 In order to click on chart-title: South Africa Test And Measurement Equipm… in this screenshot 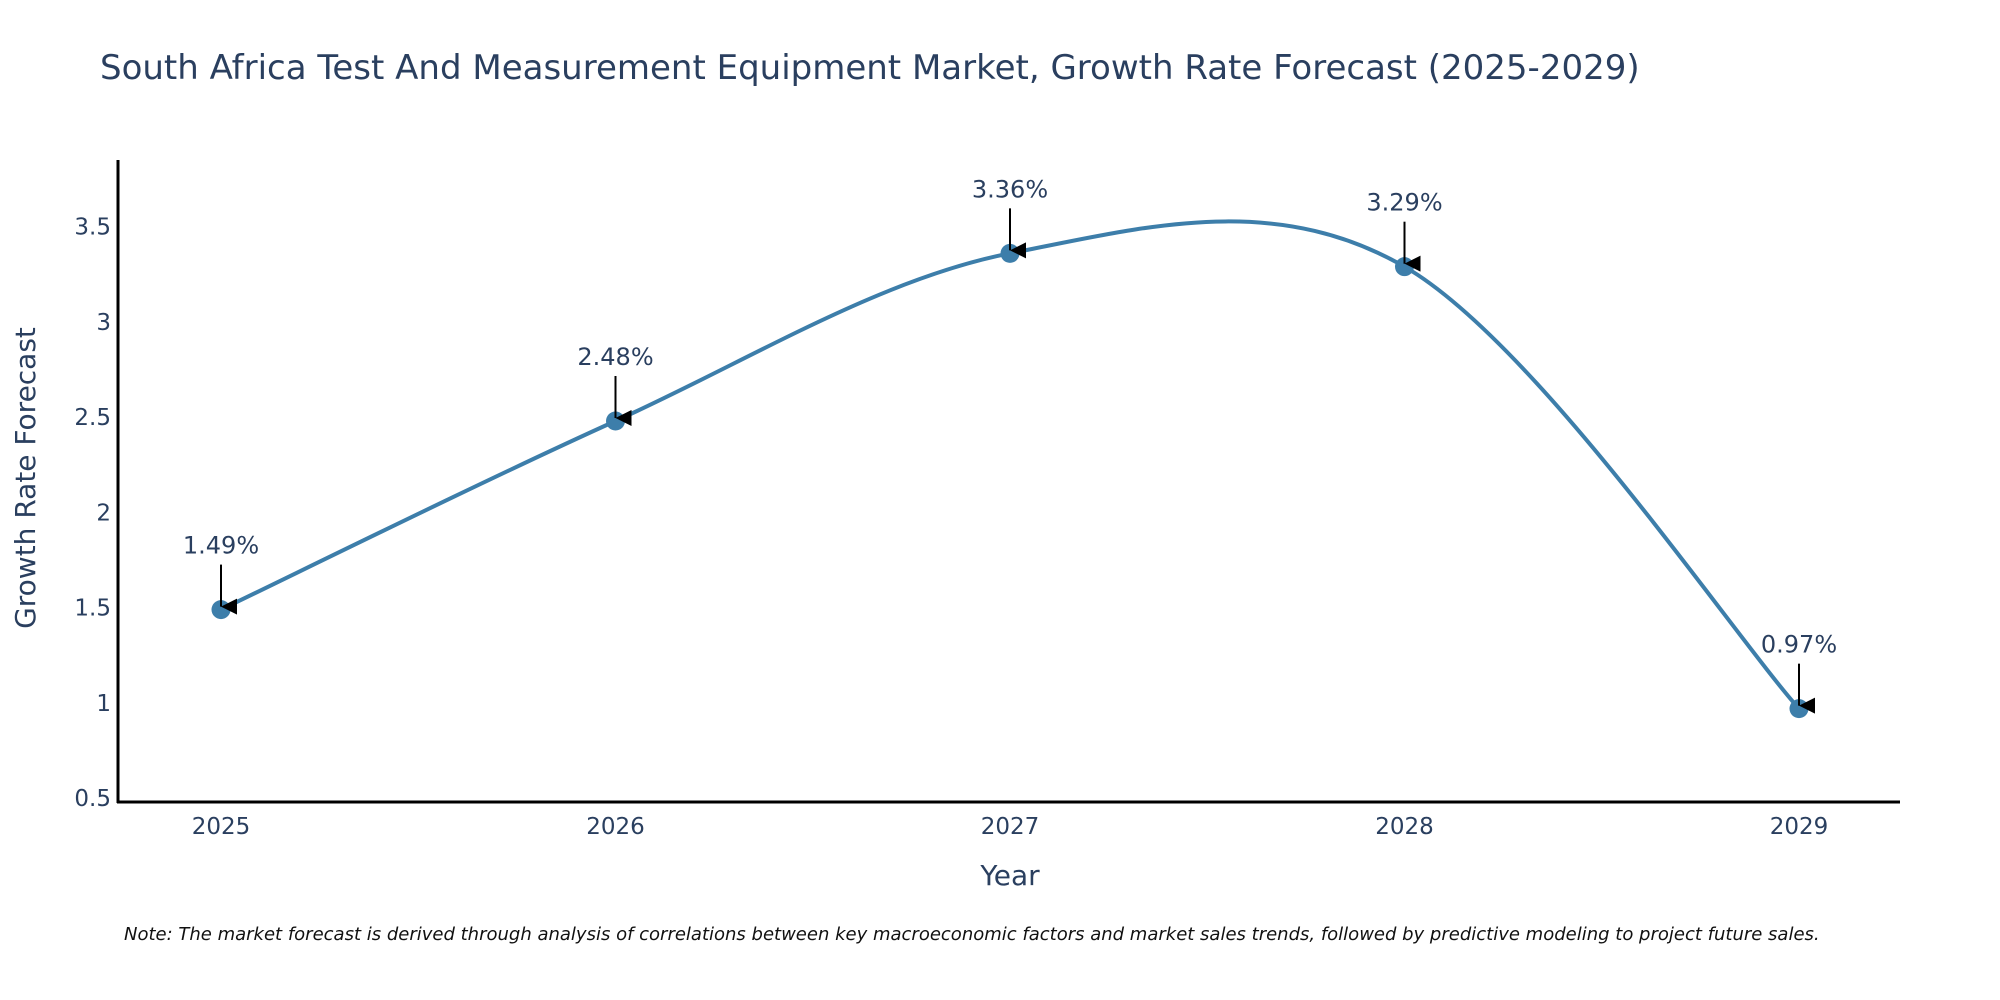, I will do `click(870, 68)`.